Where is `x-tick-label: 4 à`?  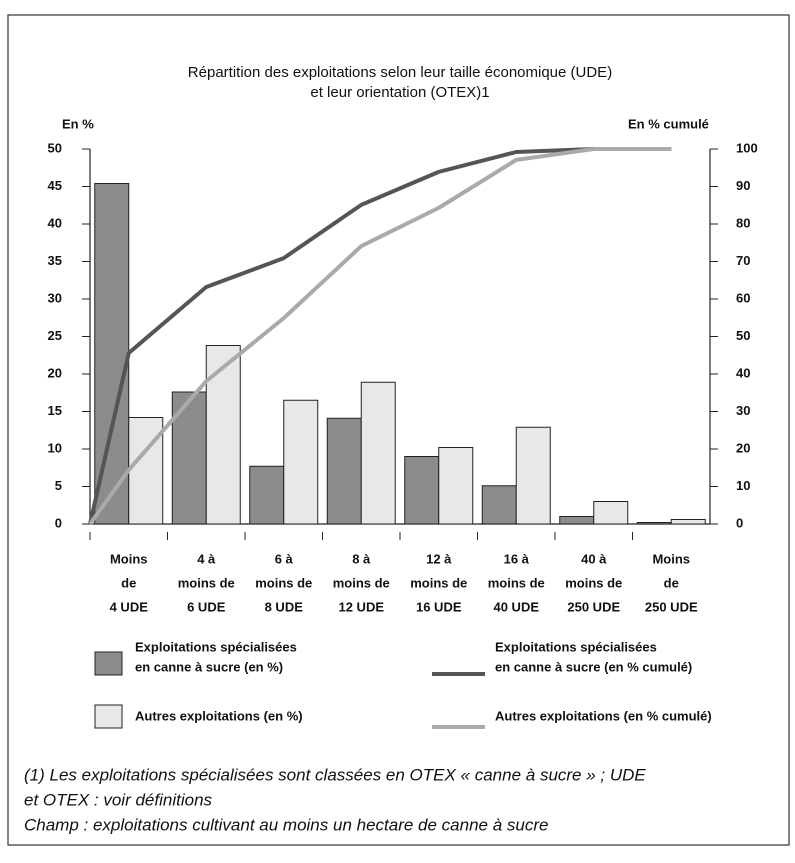 x-tick-label: 4 à is located at coordinates (206, 558).